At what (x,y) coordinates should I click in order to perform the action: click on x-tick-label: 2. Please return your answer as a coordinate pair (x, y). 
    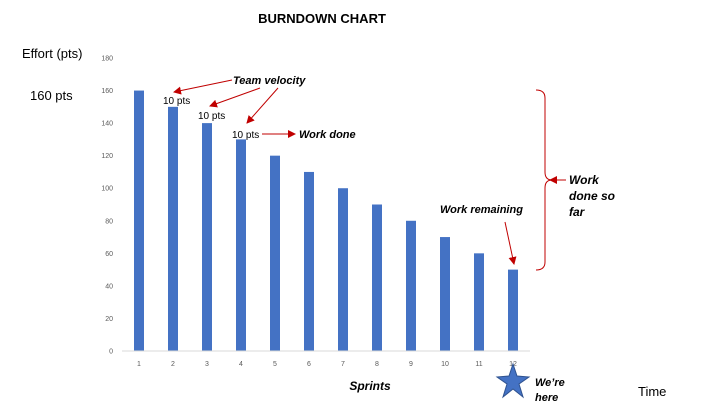
    Looking at the image, I should click on (173, 364).